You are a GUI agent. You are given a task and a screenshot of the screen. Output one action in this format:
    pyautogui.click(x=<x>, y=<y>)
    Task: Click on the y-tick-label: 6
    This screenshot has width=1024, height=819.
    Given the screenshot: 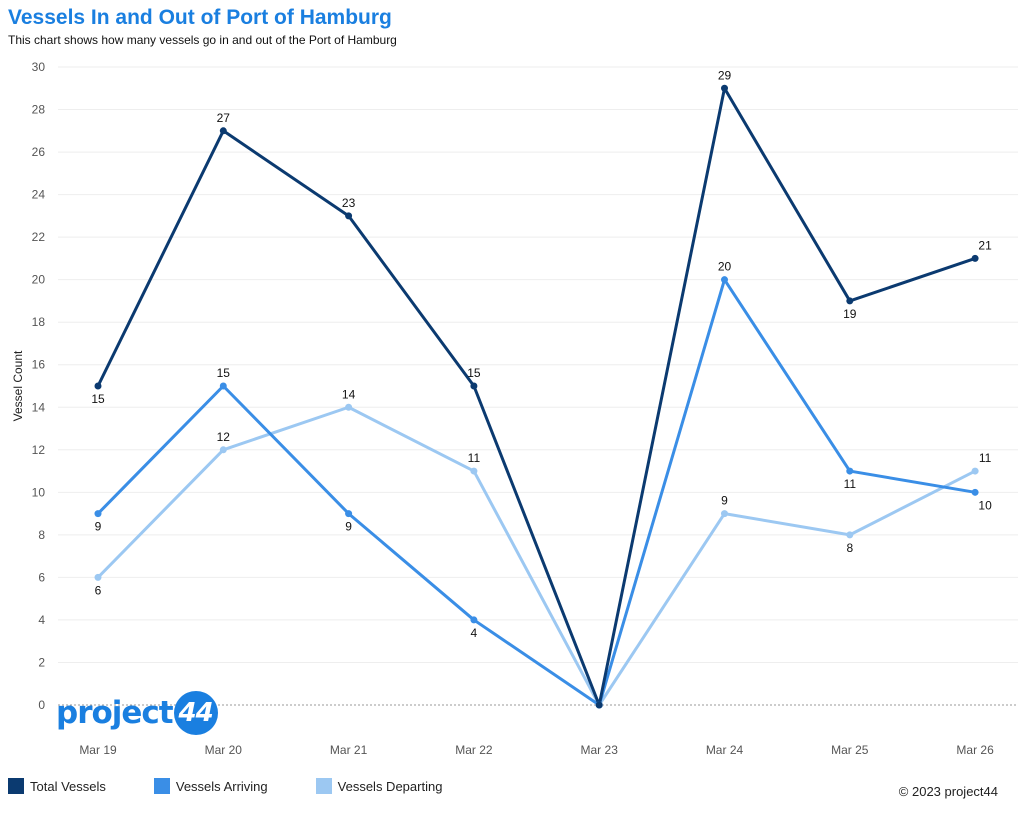 What is the action you would take?
    pyautogui.click(x=41, y=577)
    